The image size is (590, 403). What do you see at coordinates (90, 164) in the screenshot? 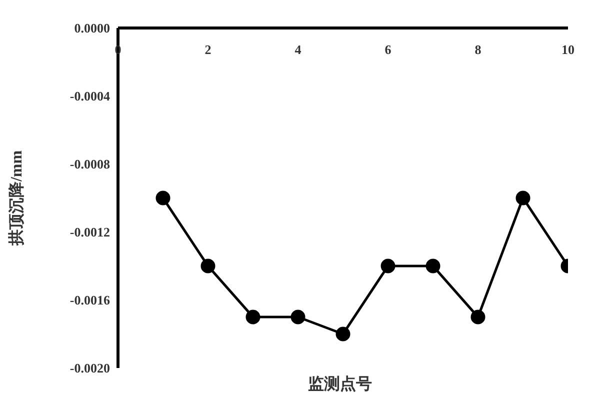
I see `y-tick-label: -0.0008` at bounding box center [90, 164].